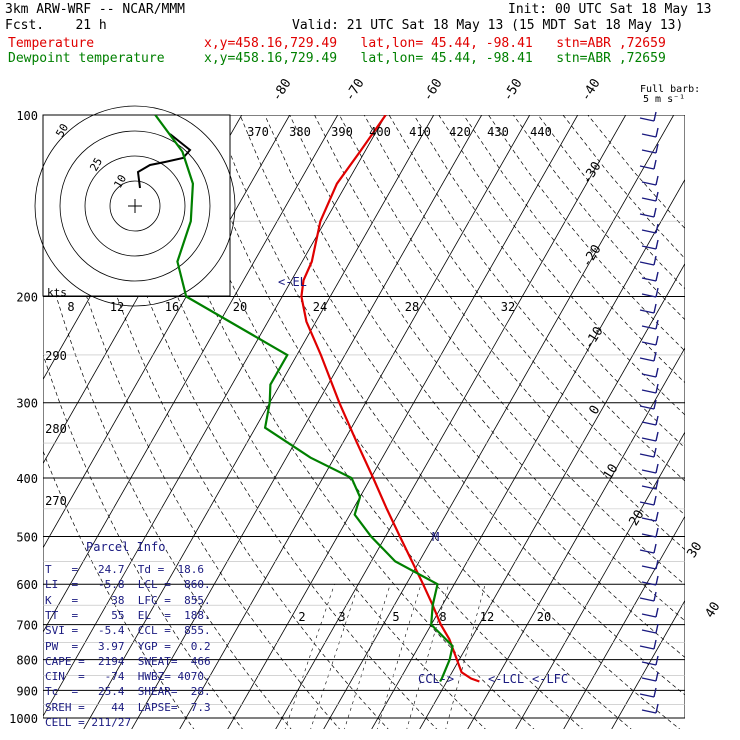 This screenshot has height=740, width=740. Describe the element at coordinates (281, 90) in the screenshot. I see `isotherm-label: -80` at that location.